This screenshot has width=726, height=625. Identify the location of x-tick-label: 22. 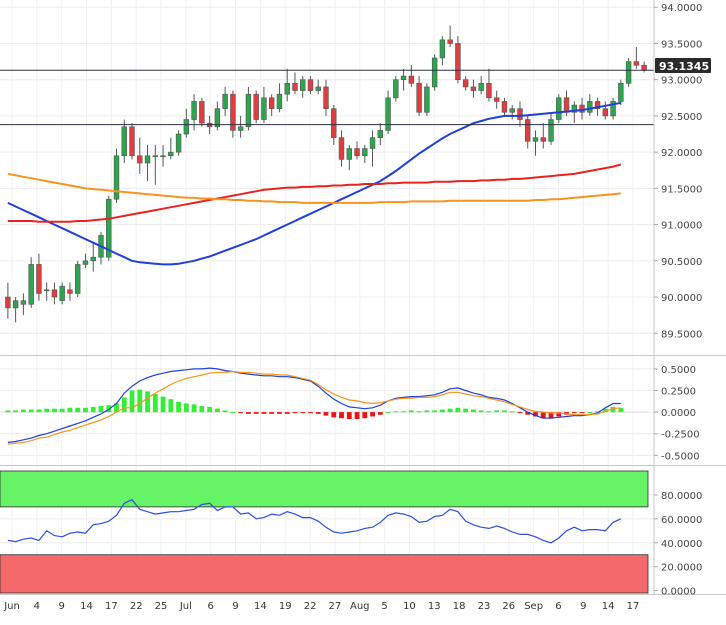
(310, 606).